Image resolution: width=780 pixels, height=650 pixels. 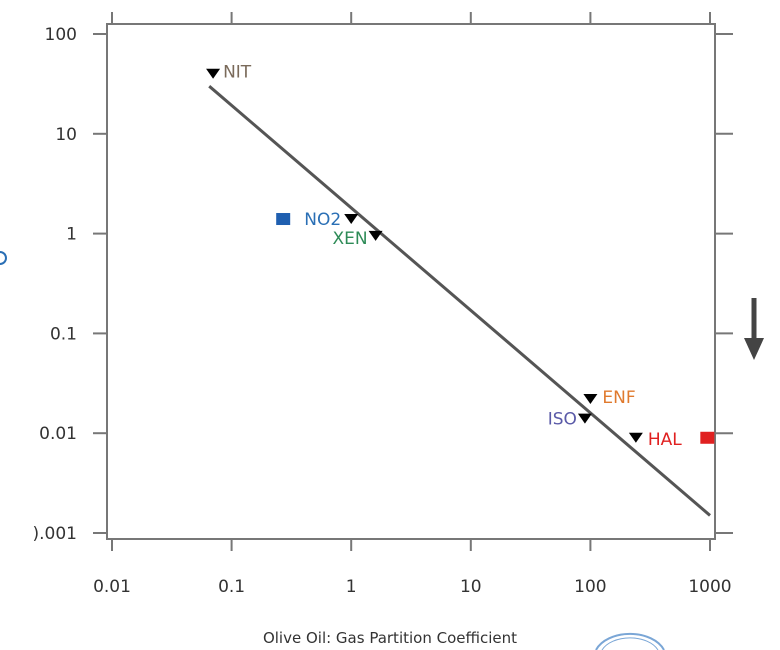 I want to click on data-point-iso: ISO, so click(x=570, y=420).